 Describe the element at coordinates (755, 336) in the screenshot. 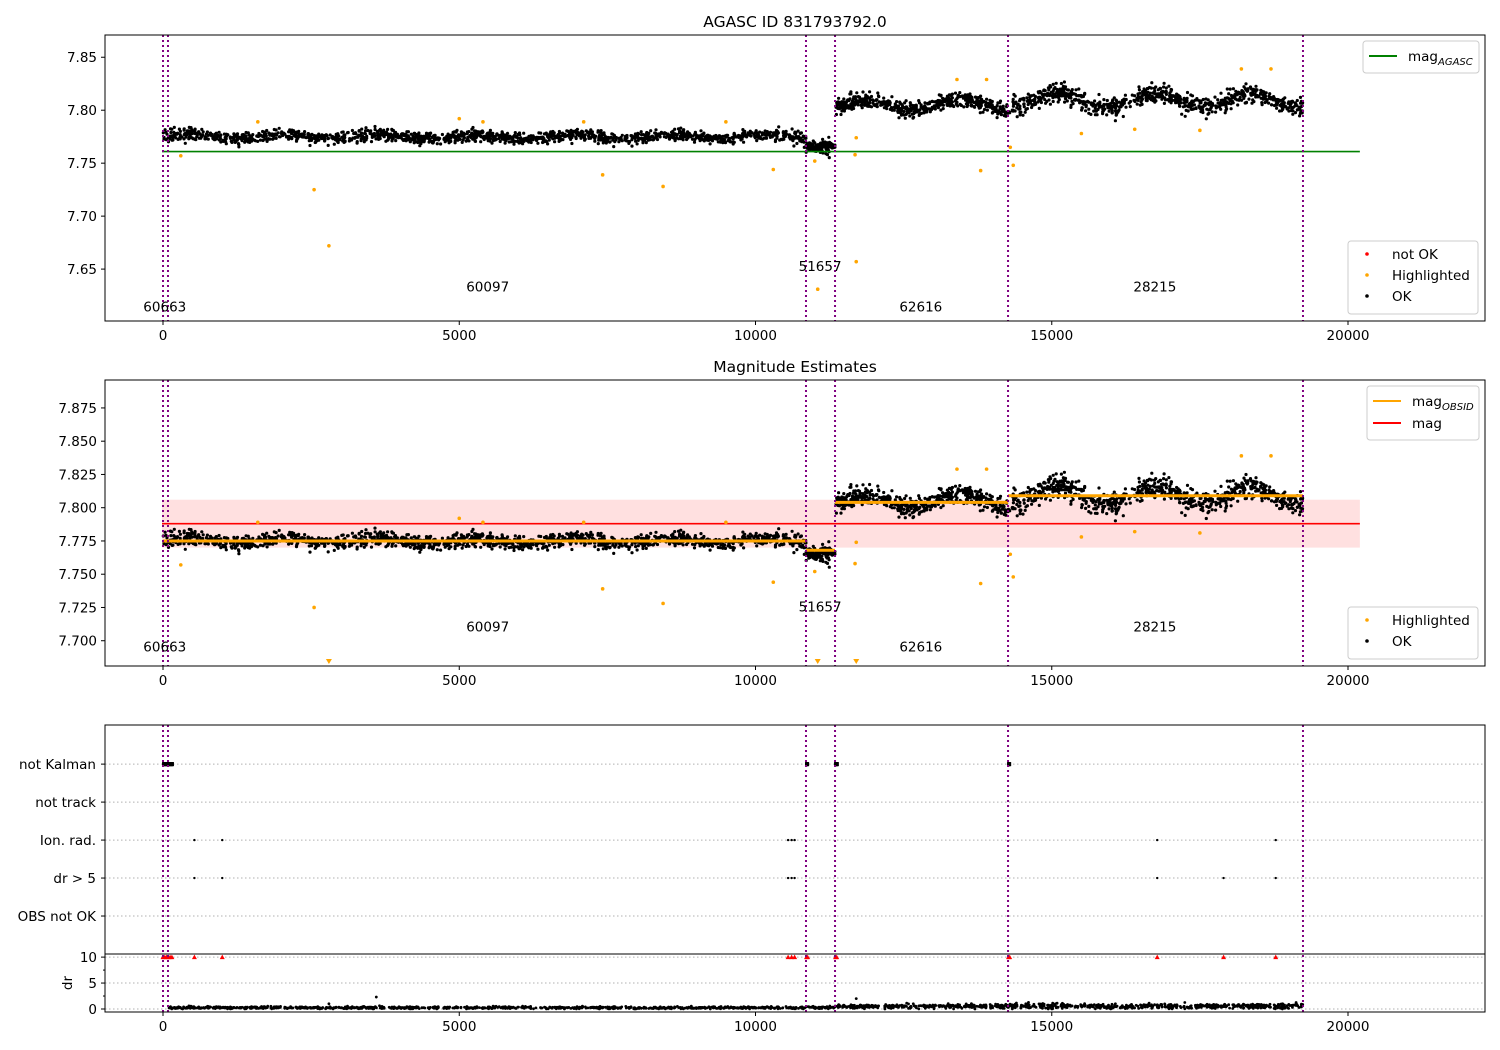

I see `x-tick-label: 10000` at that location.